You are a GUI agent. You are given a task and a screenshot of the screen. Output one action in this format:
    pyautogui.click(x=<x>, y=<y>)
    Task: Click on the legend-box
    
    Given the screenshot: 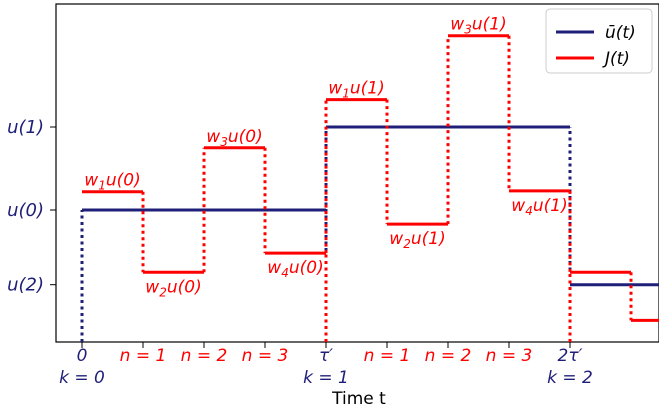 What is the action you would take?
    pyautogui.click(x=599, y=41)
    